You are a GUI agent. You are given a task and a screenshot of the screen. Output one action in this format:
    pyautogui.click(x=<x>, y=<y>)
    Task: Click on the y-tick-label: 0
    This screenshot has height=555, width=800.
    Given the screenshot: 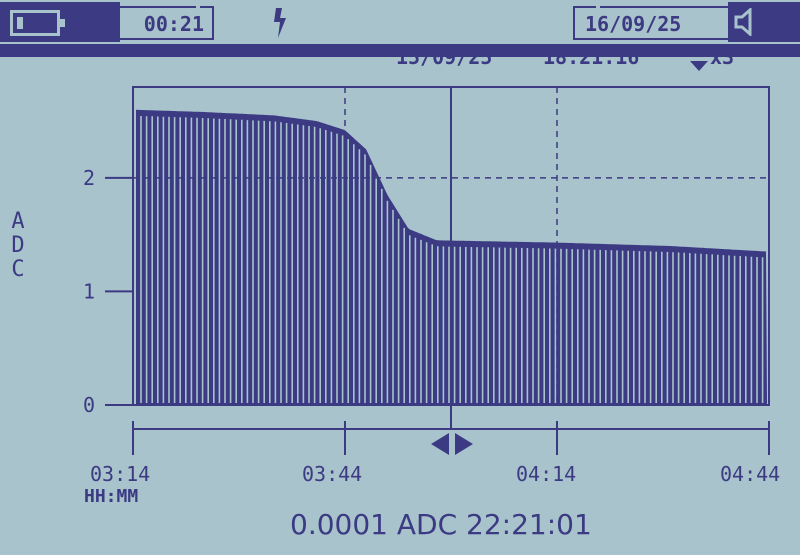 What is the action you would take?
    pyautogui.click(x=89, y=405)
    